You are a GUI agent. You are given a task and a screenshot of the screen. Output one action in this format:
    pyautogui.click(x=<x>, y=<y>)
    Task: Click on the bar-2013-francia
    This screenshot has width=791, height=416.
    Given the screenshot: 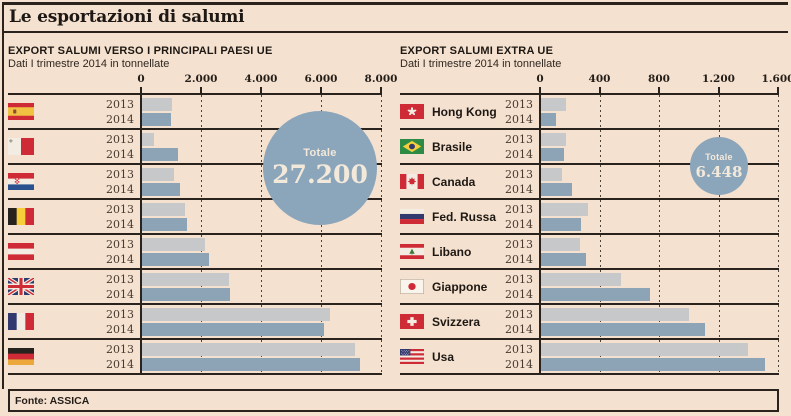 What is the action you would take?
    pyautogui.click(x=236, y=314)
    